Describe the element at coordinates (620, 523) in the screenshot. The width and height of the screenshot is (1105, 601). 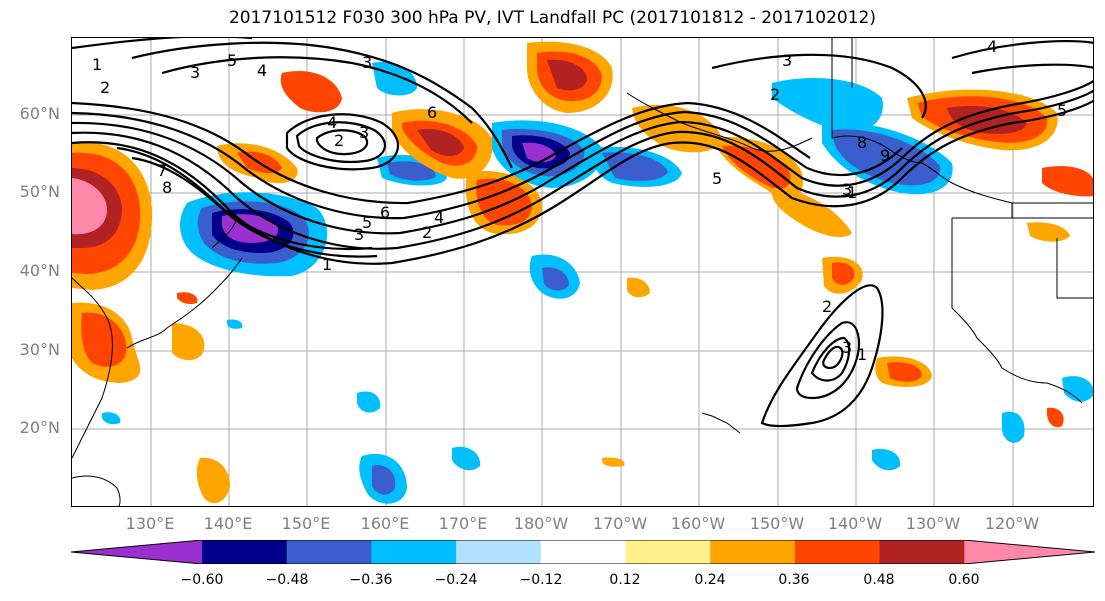
I see `longitude-label: 170°W` at that location.